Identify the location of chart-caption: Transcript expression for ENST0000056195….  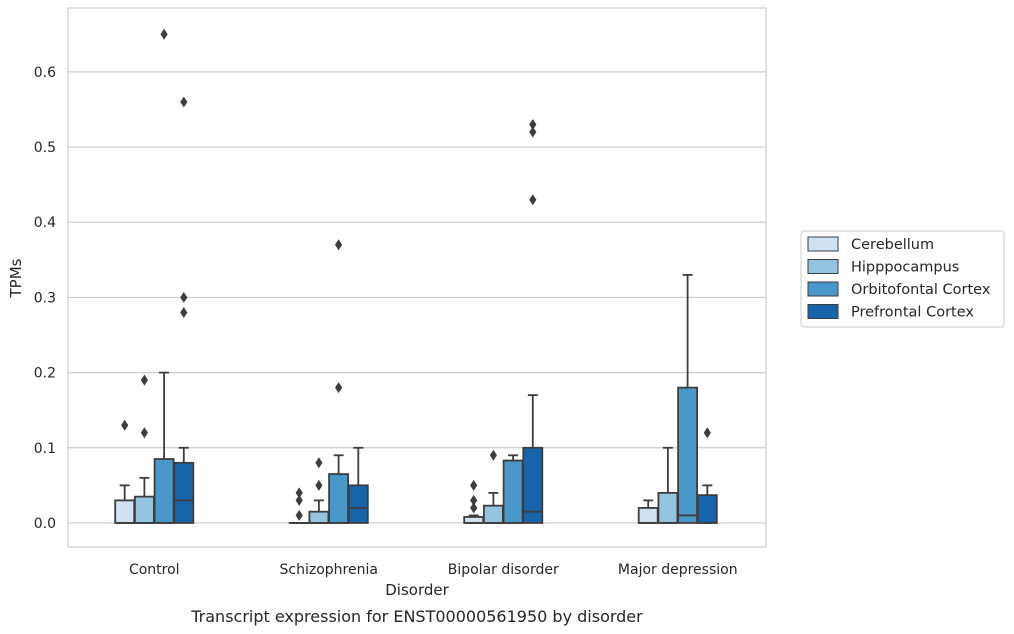
(416, 616).